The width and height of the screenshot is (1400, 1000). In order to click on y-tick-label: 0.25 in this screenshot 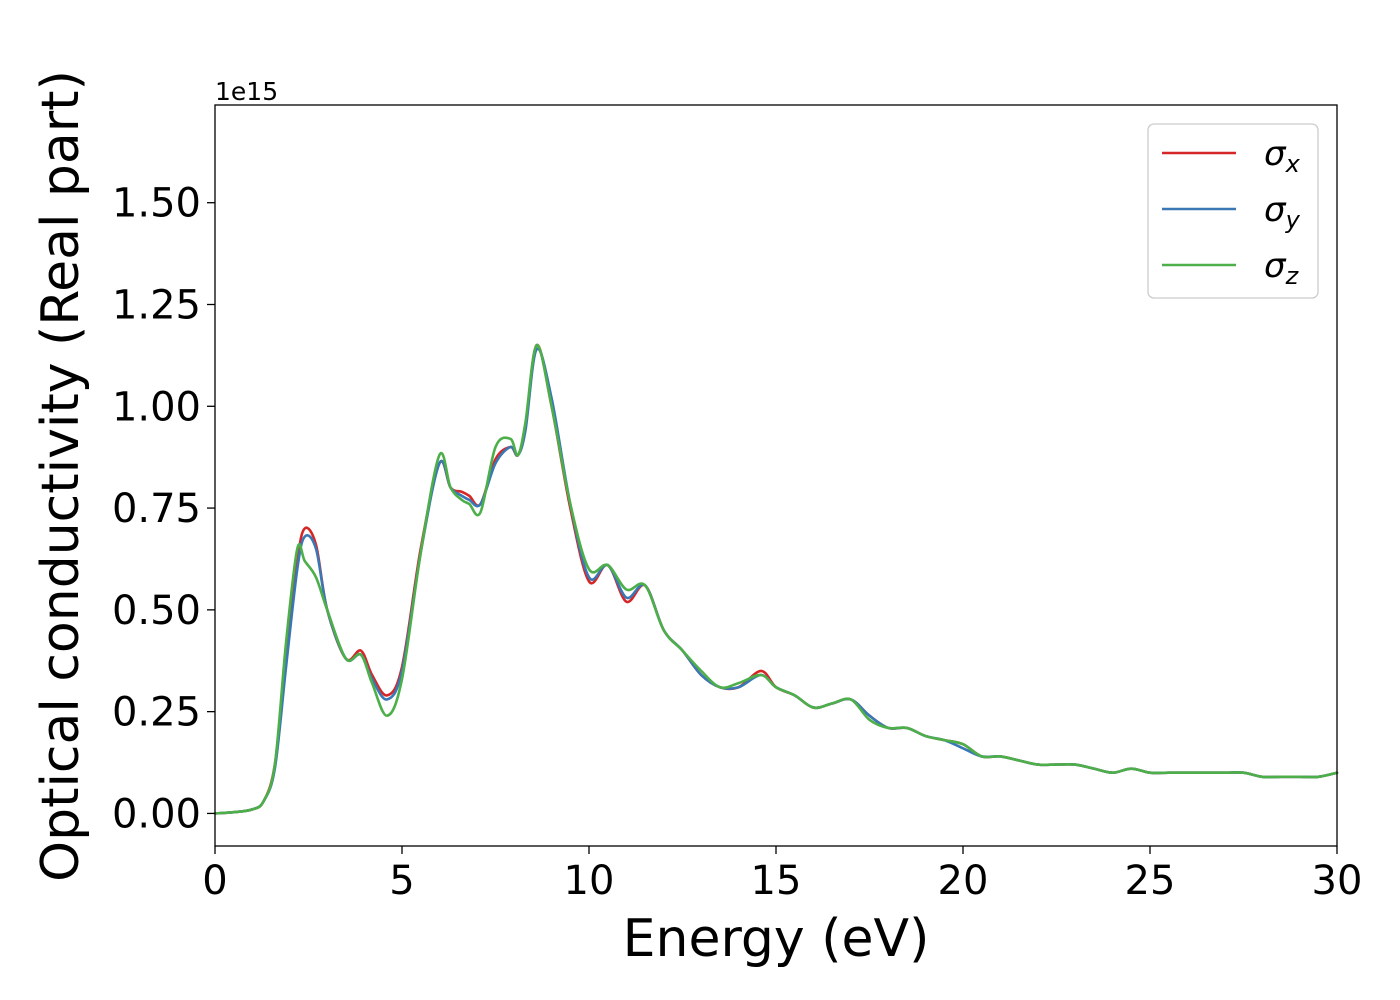, I will do `click(156, 713)`.